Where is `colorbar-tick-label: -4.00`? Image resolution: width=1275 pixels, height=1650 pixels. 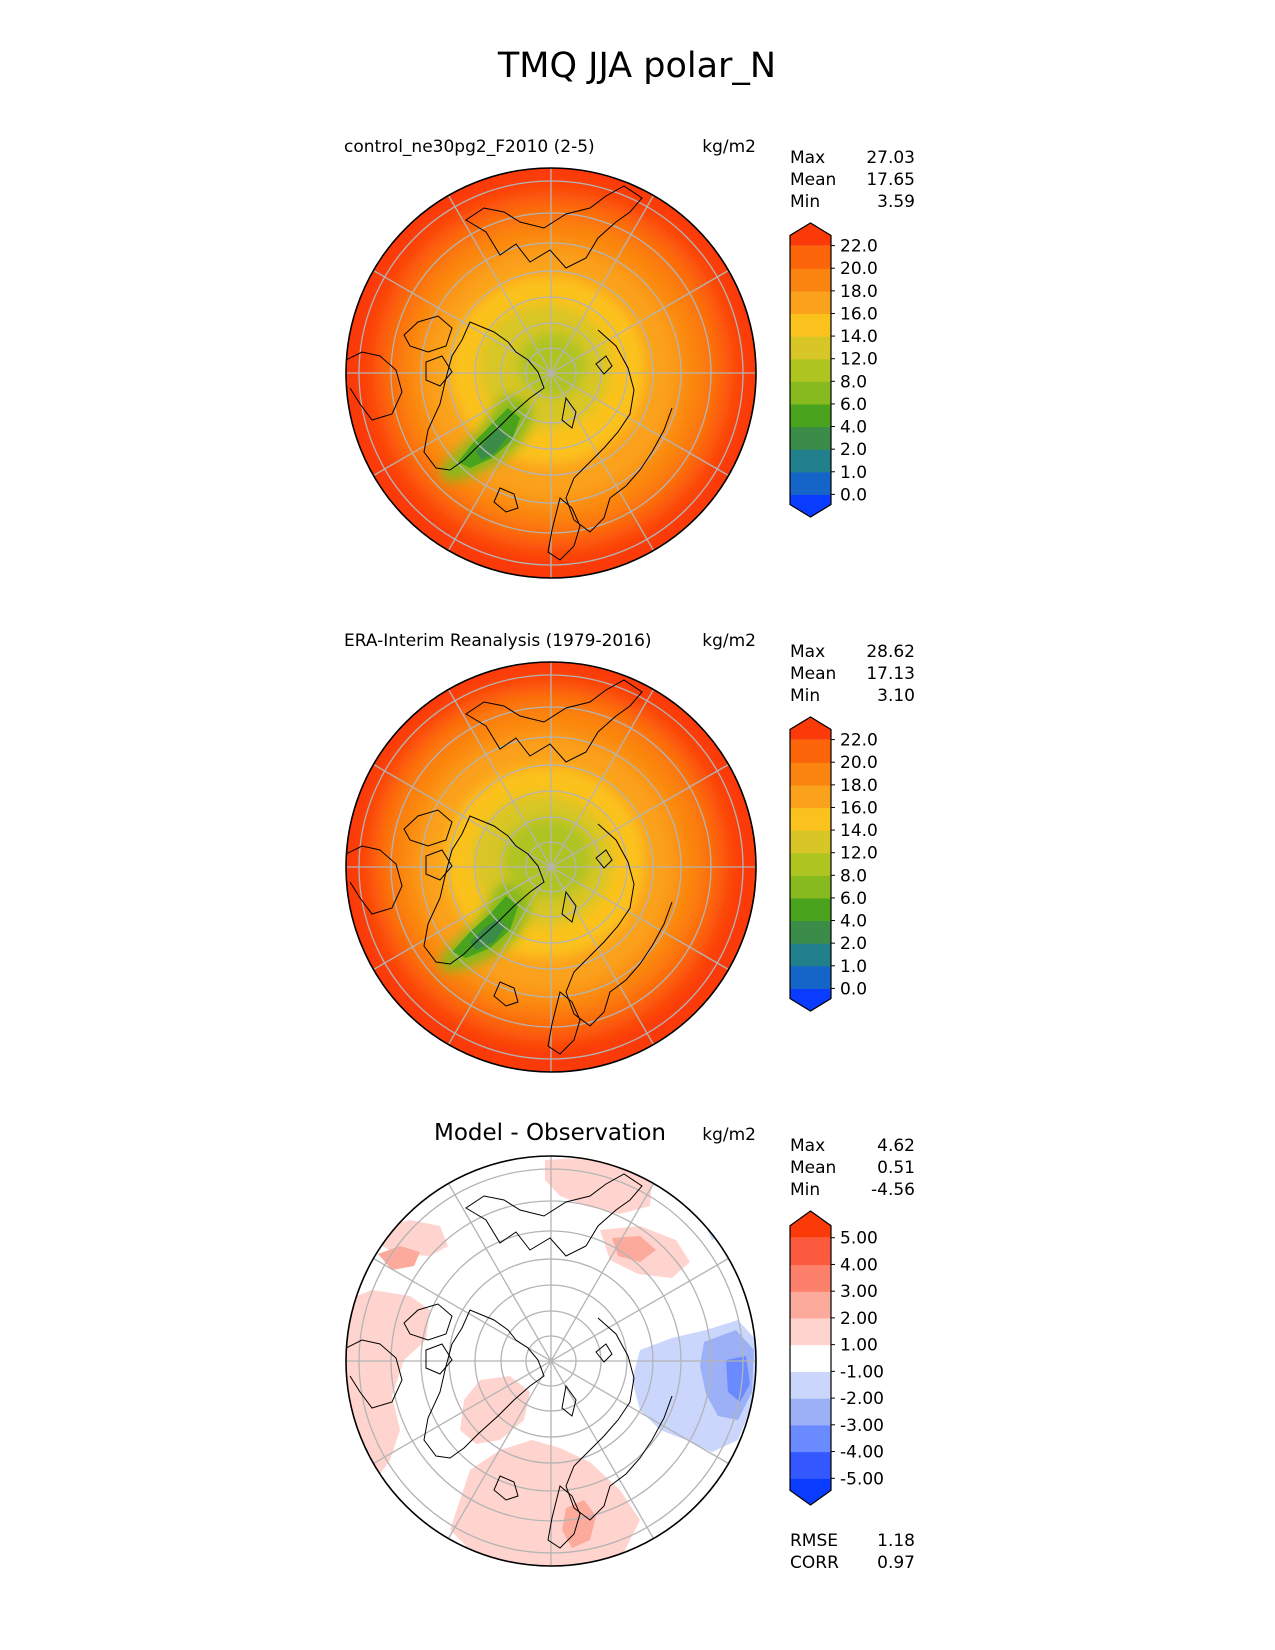
colorbar-tick-label: -4.00 is located at coordinates (862, 1453).